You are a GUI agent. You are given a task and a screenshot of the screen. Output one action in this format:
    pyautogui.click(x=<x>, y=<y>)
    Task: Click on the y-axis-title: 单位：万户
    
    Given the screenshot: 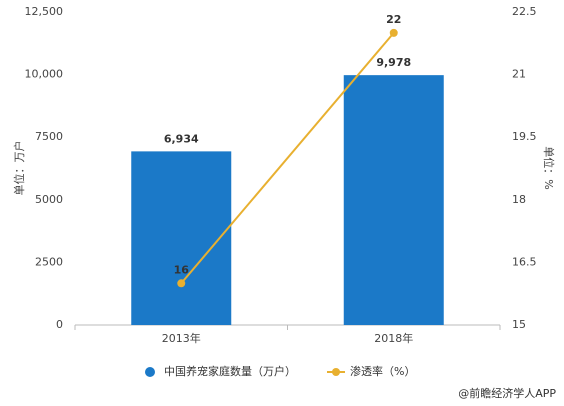 What is the action you would take?
    pyautogui.click(x=19, y=168)
    